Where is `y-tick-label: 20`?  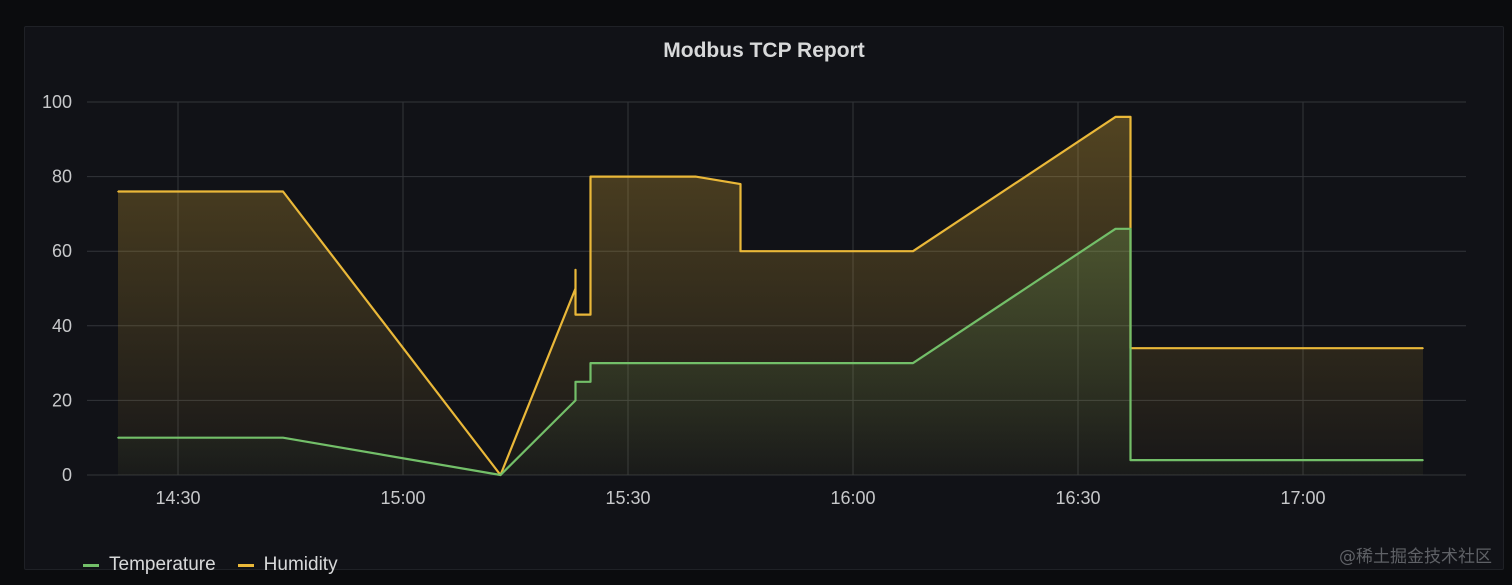 y-tick-label: 20 is located at coordinates (62, 400).